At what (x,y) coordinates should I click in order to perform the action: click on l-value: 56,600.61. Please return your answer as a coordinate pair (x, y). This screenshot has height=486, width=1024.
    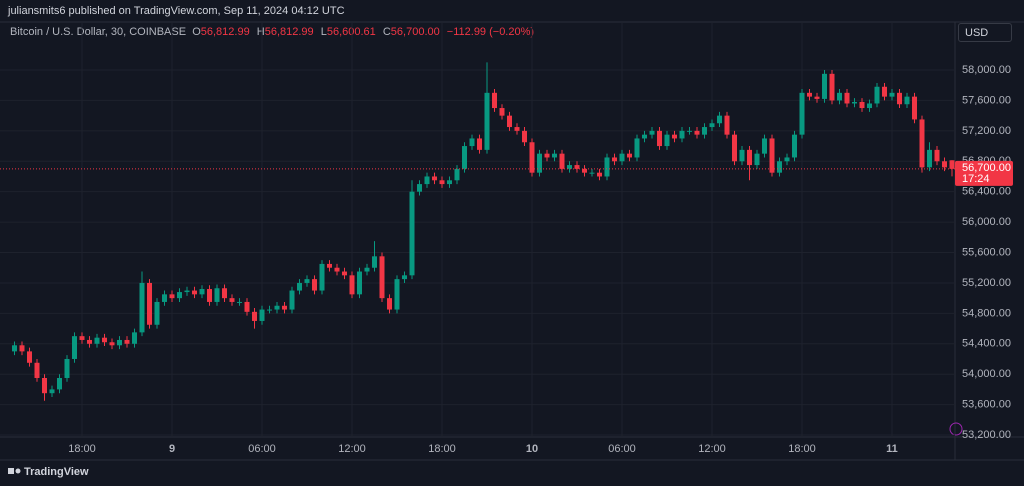
    Looking at the image, I should click on (351, 32).